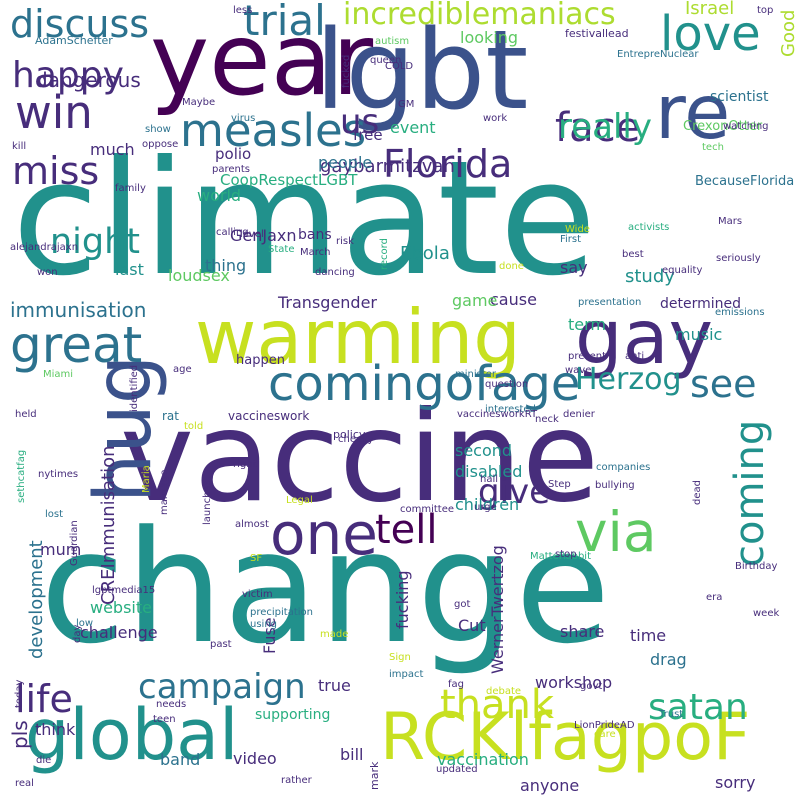  What do you see at coordinates (26, 414) in the screenshot?
I see `word-held: held` at bounding box center [26, 414].